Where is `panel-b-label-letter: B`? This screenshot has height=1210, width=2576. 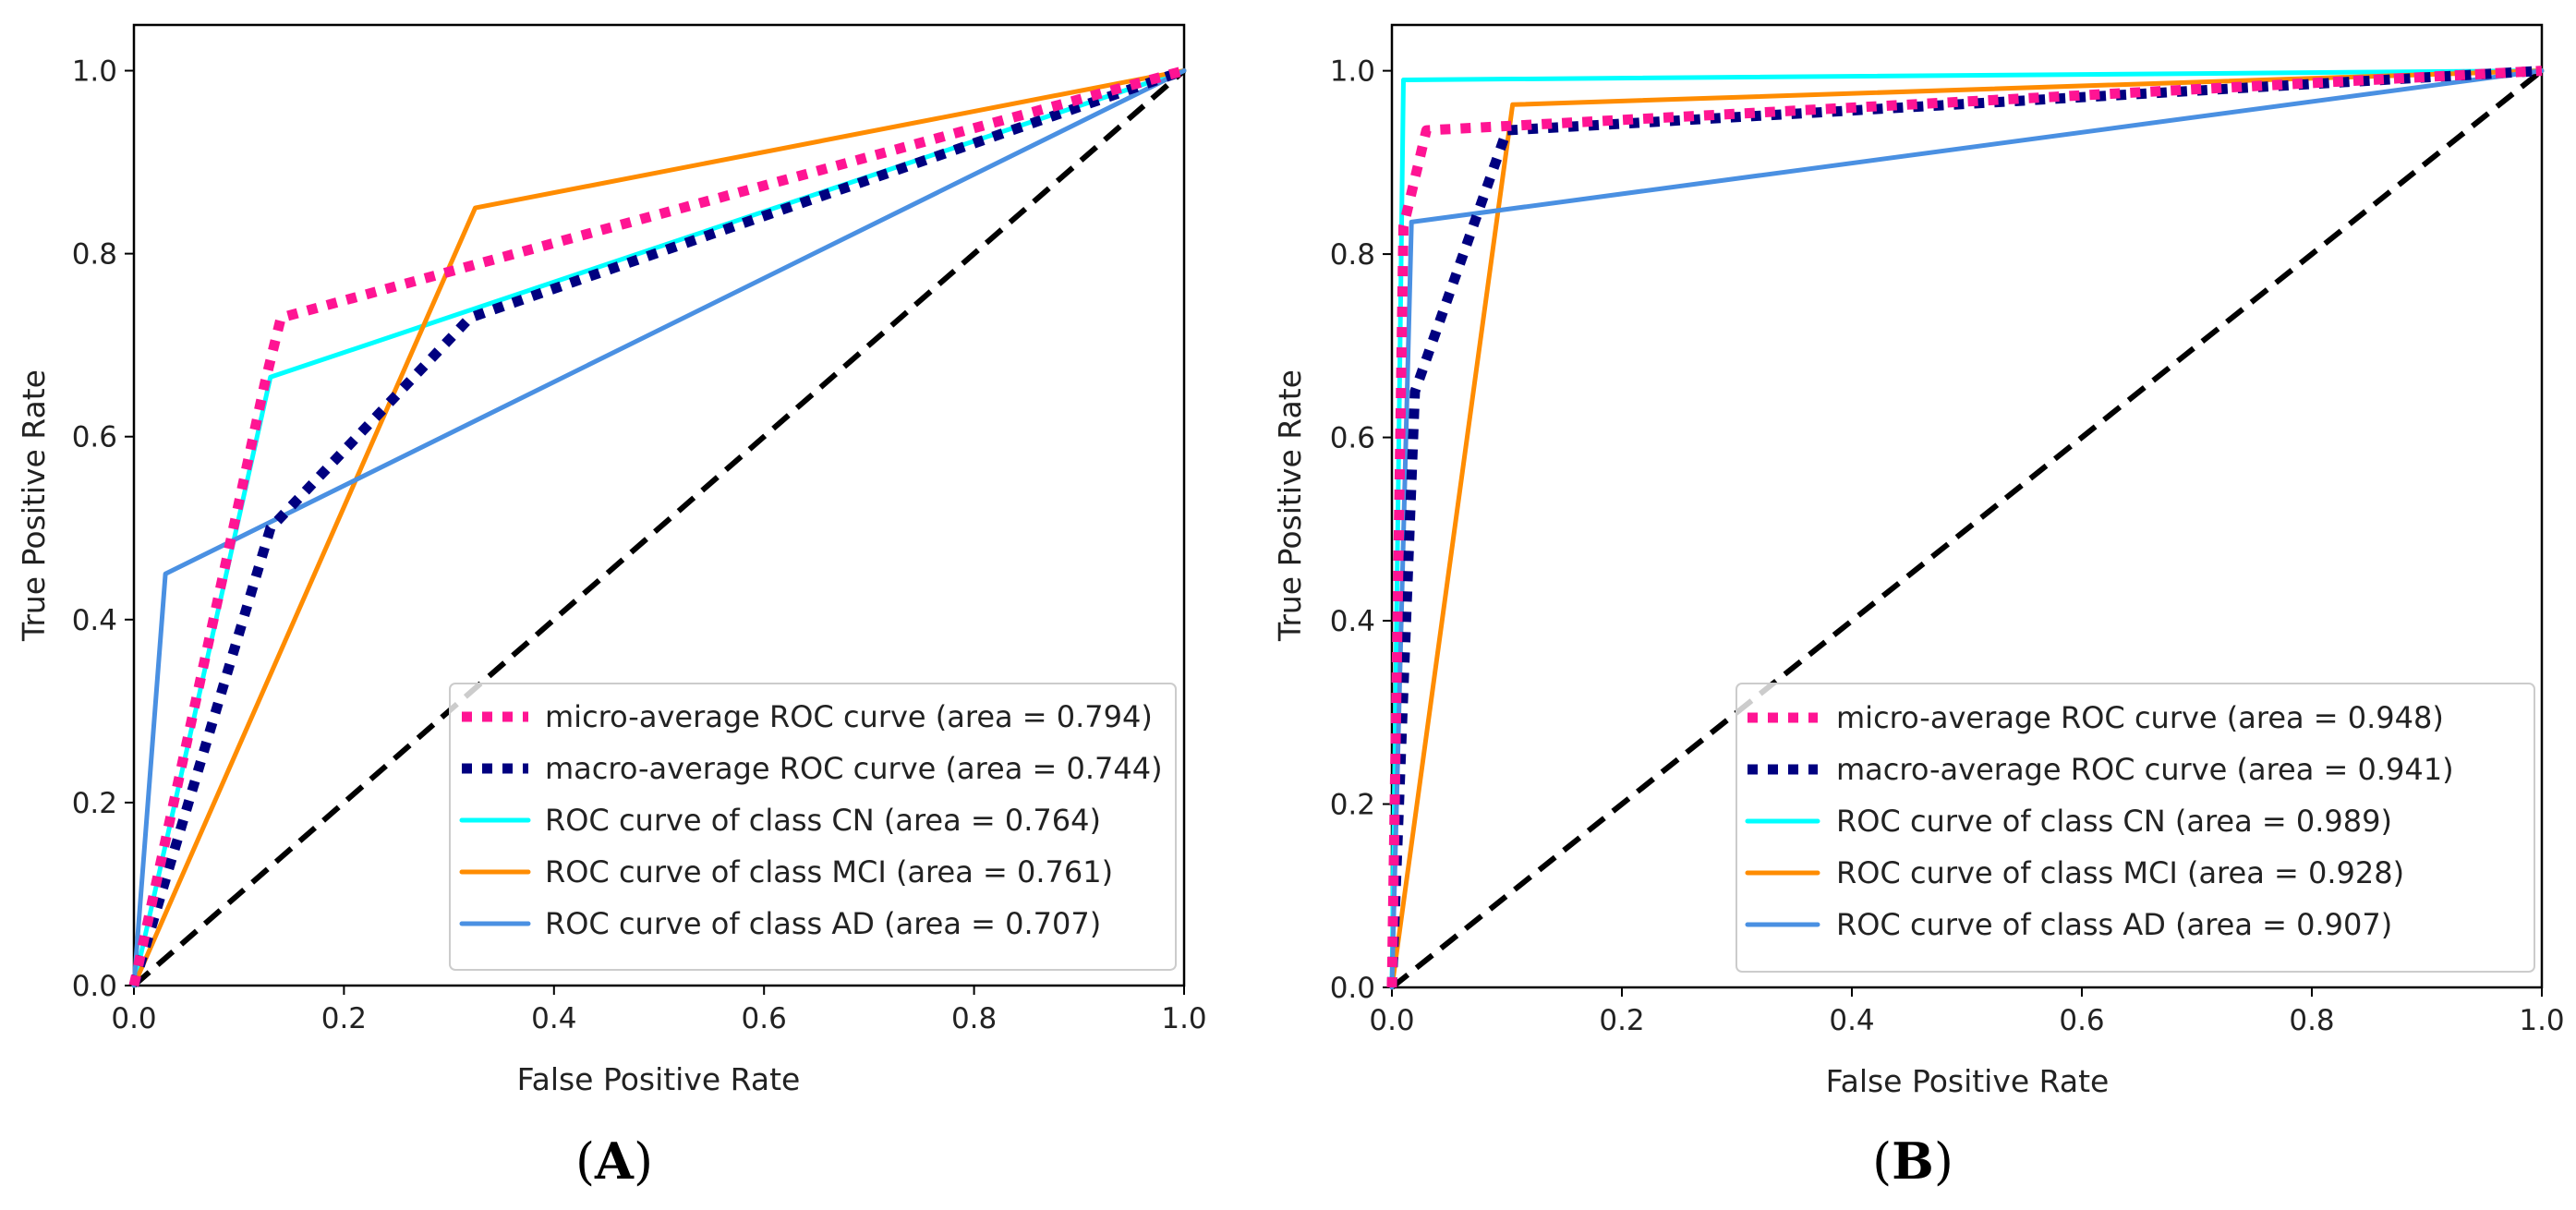
panel-b-label-letter: B is located at coordinates (1913, 1161).